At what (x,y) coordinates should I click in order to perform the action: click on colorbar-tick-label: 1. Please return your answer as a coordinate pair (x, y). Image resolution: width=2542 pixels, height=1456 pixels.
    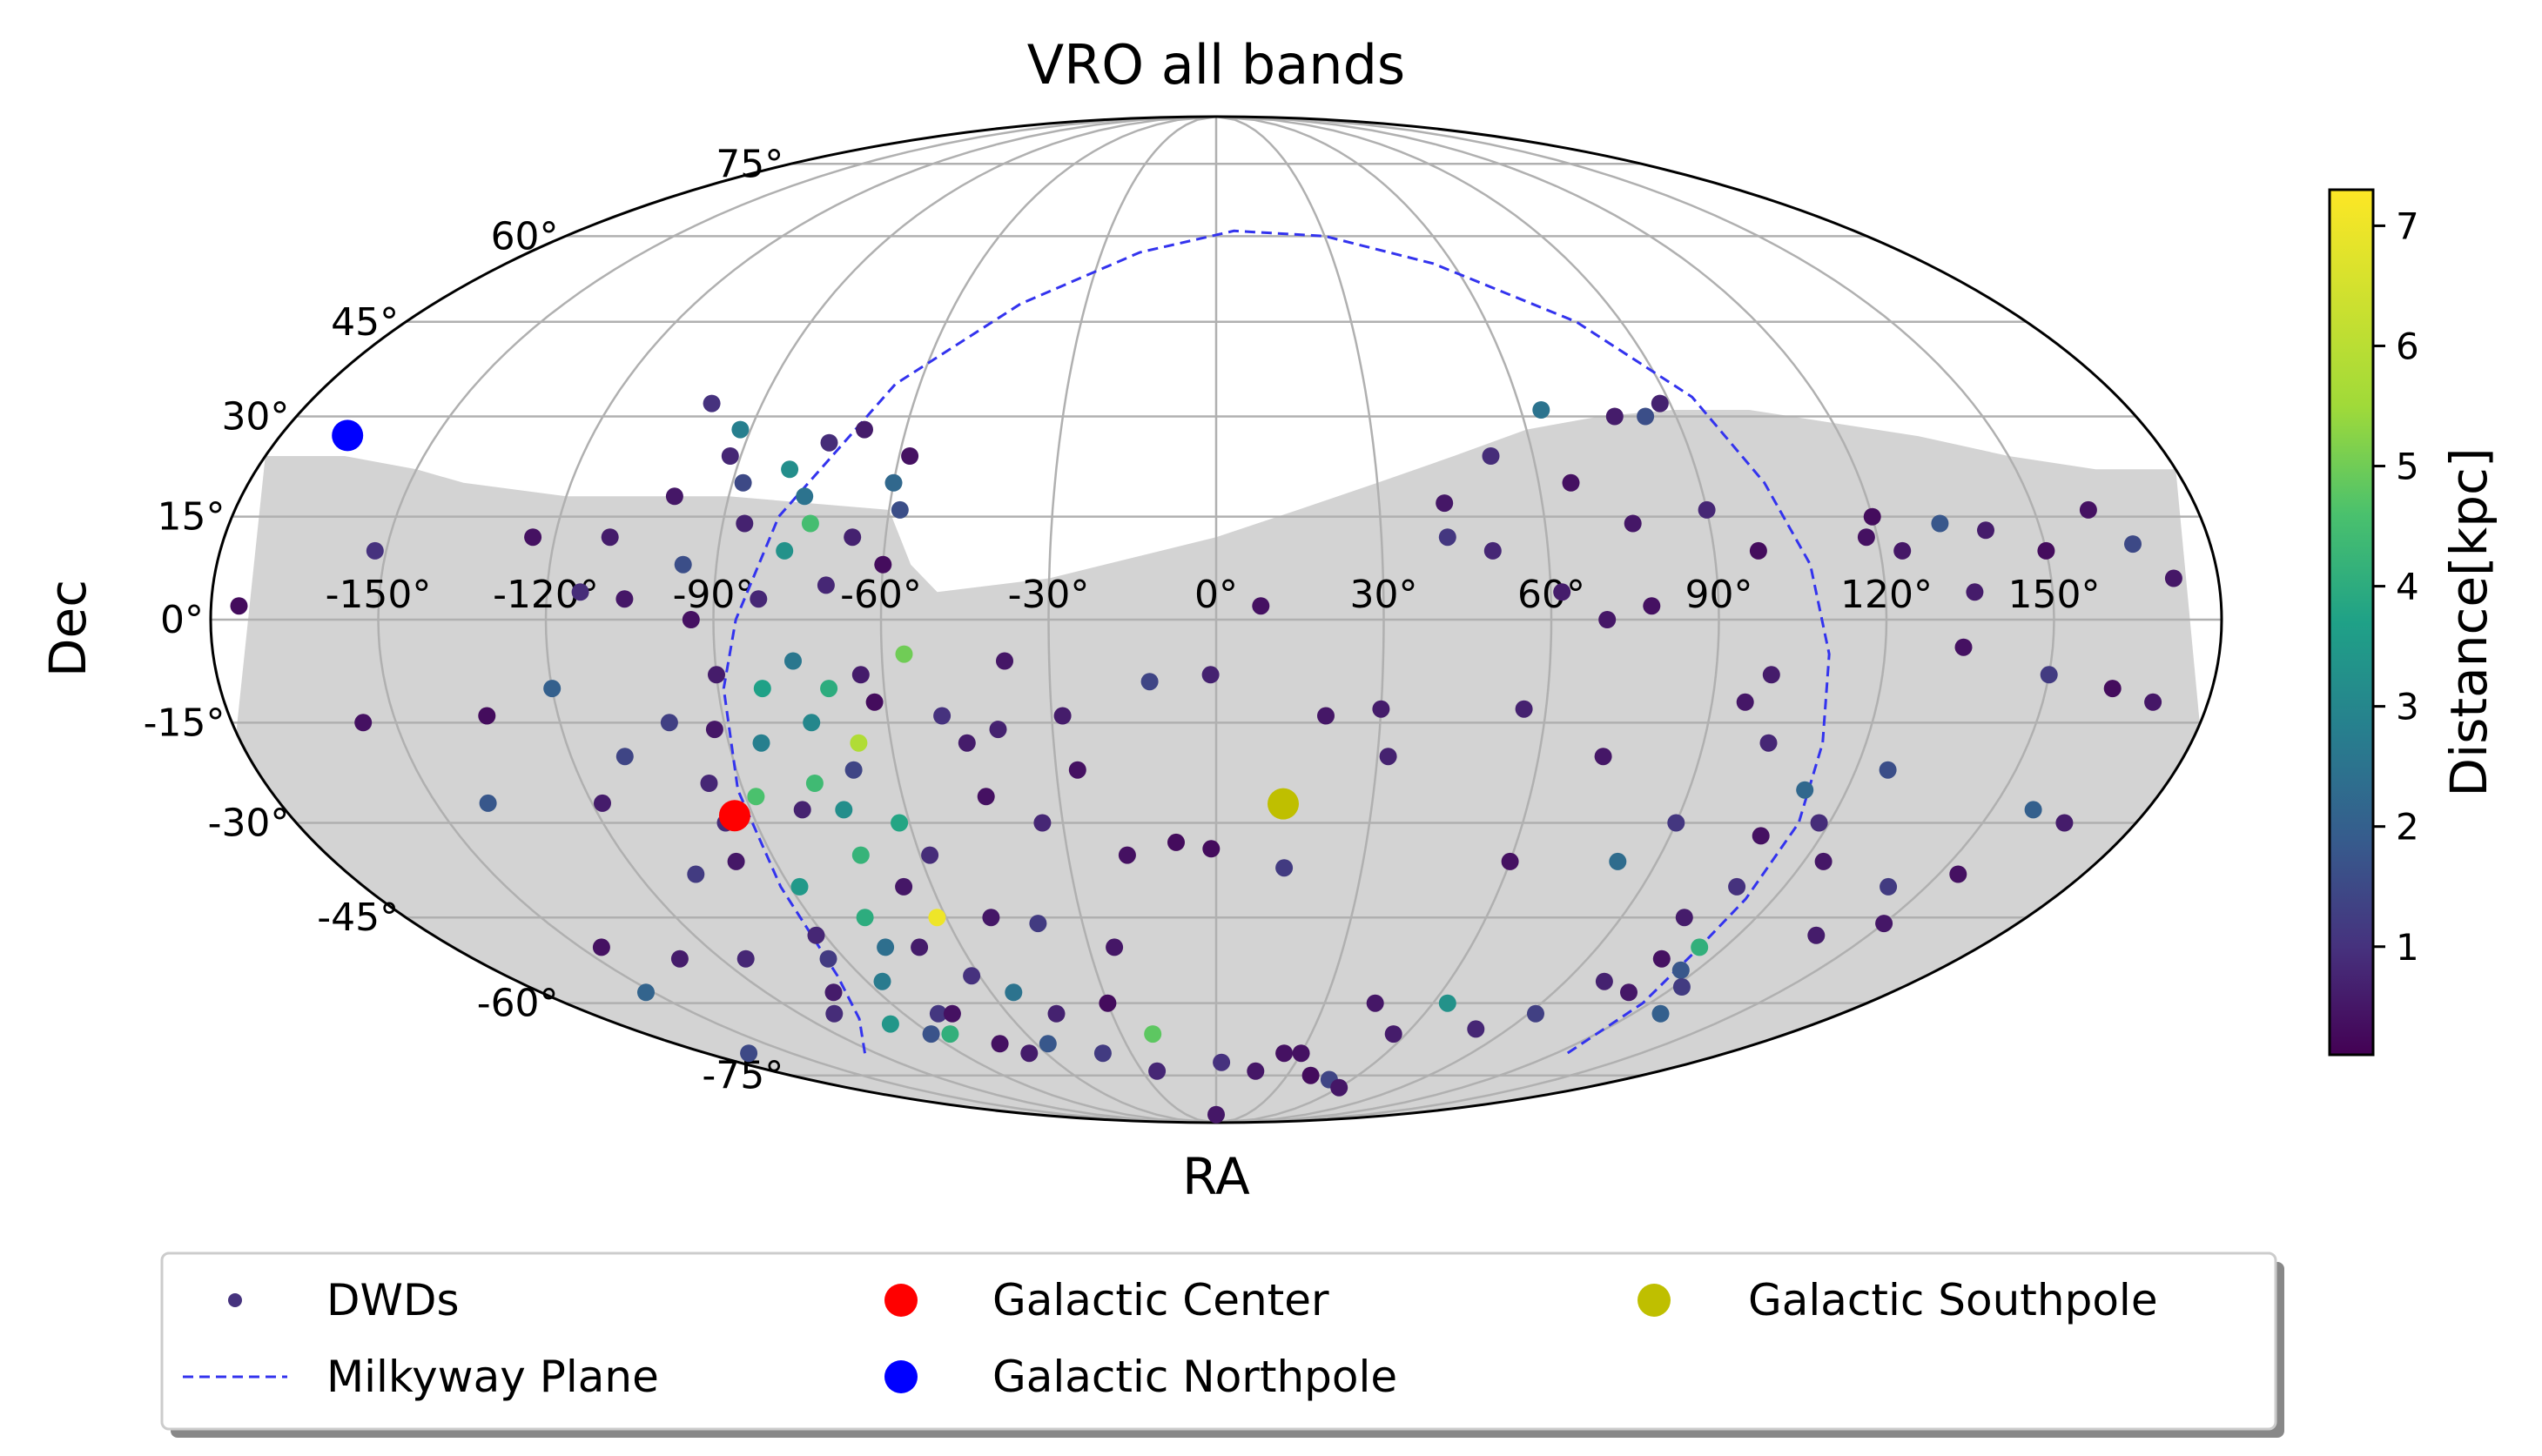
    Looking at the image, I should click on (2407, 947).